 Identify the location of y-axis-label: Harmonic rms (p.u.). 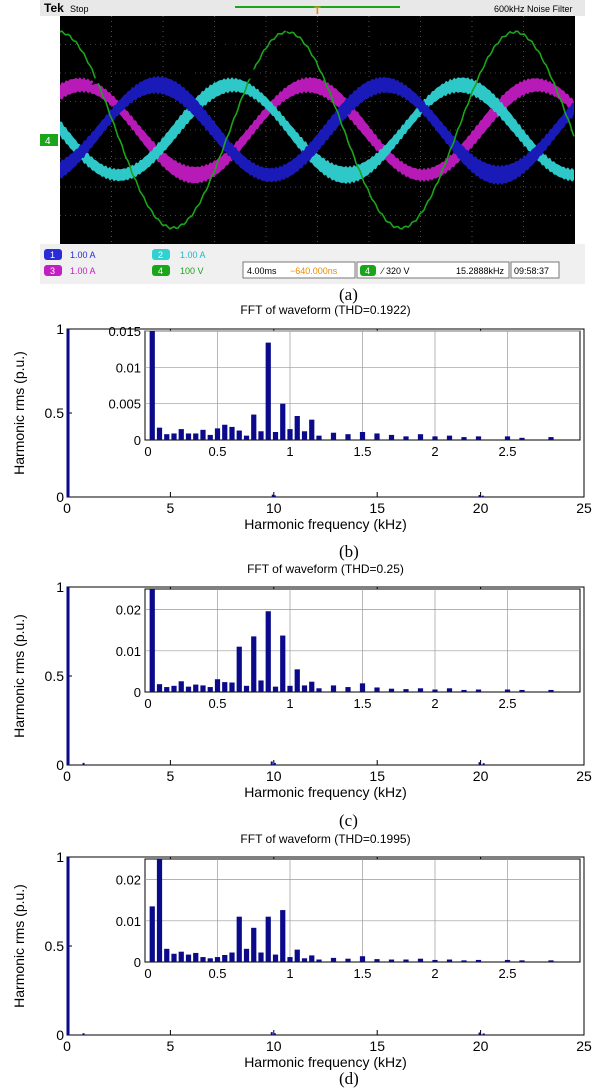
(19, 676).